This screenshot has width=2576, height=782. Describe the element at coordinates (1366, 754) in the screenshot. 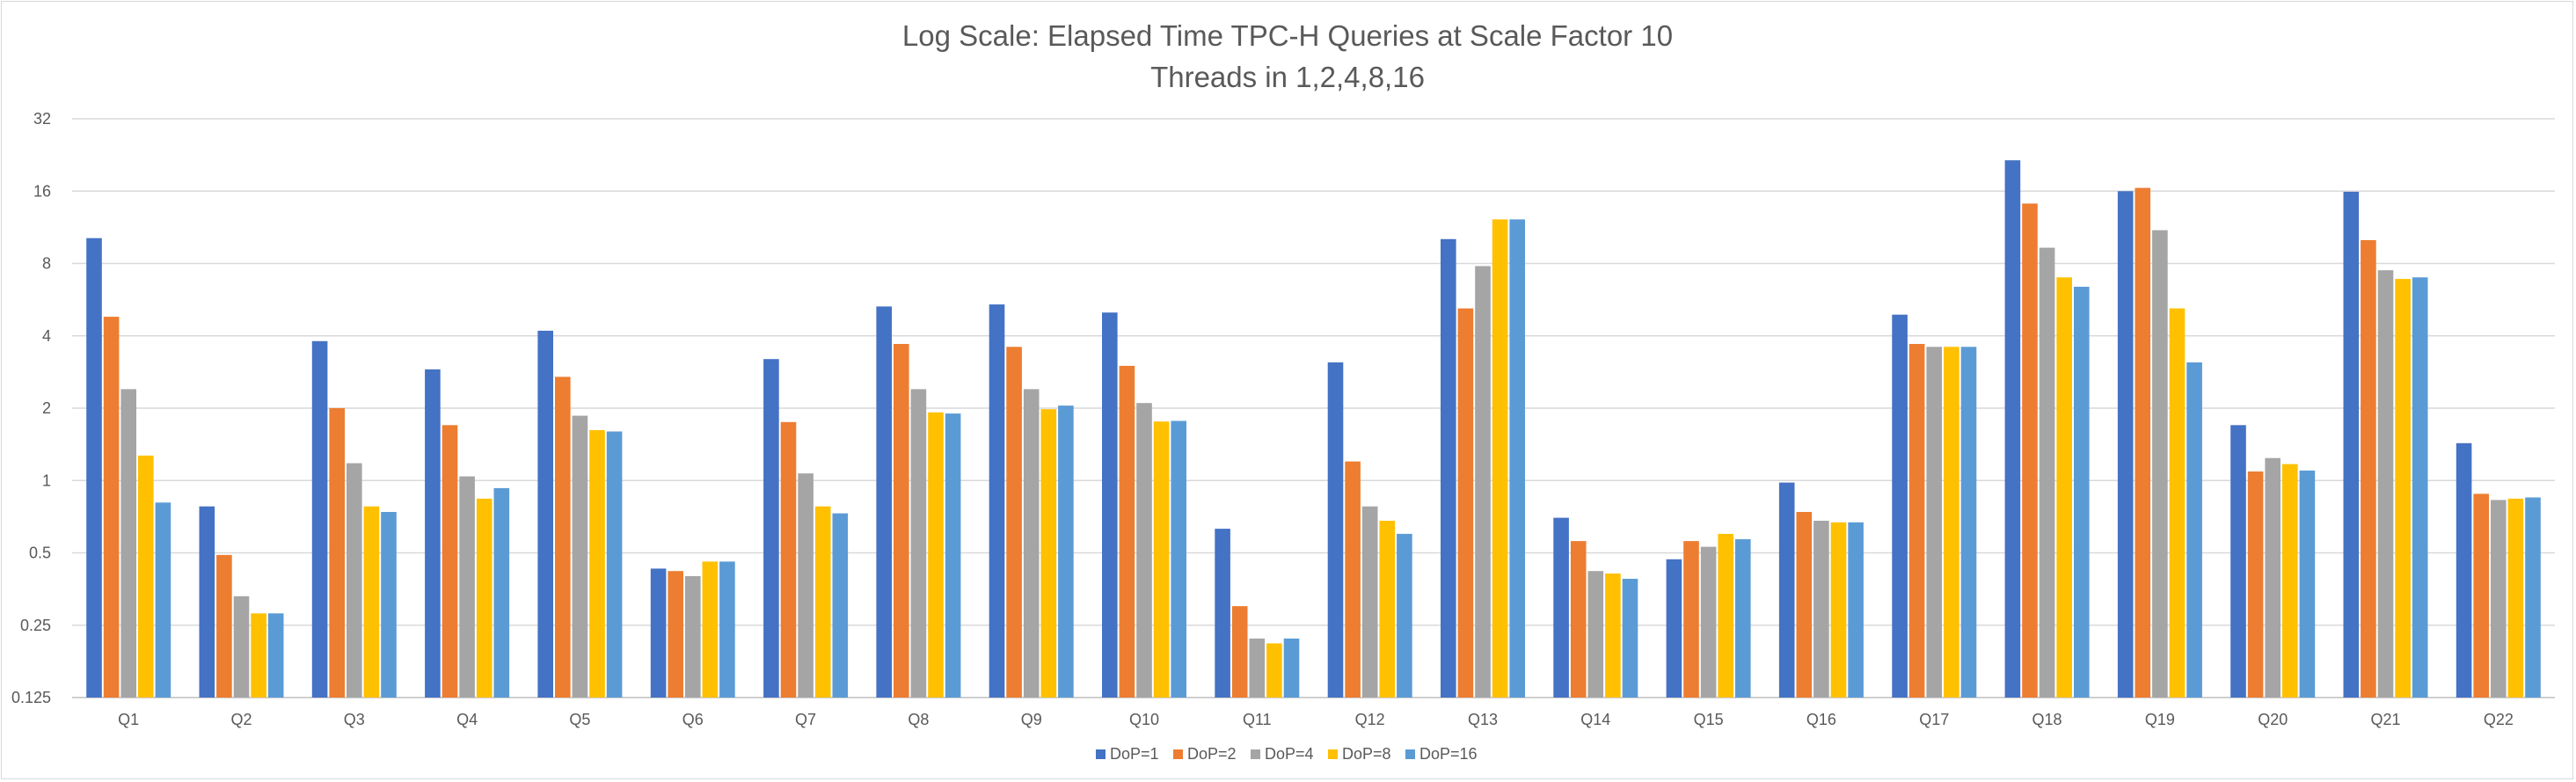

I see `legend-label: DoP=8` at that location.